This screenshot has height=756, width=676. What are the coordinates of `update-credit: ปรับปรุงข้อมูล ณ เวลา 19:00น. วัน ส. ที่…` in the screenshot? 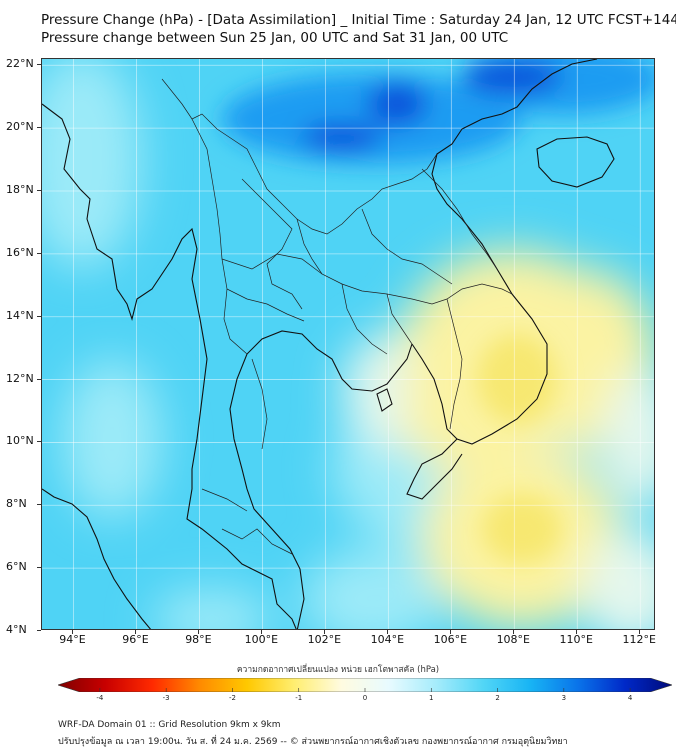 It's located at (313, 741).